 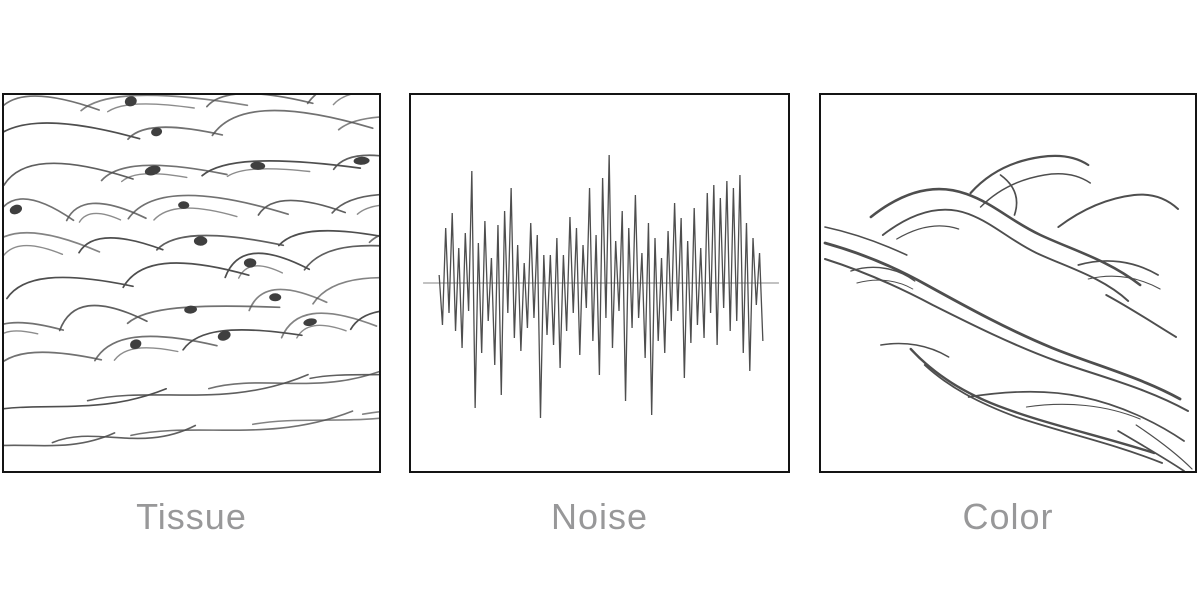 I want to click on tissue-label: Tissue, so click(x=191, y=516).